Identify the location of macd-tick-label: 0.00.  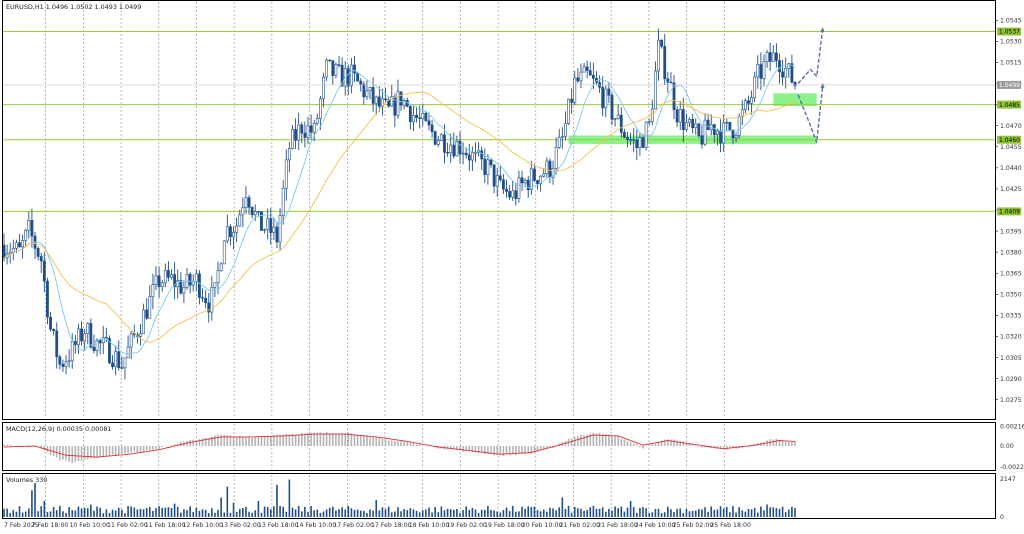
(1007, 446).